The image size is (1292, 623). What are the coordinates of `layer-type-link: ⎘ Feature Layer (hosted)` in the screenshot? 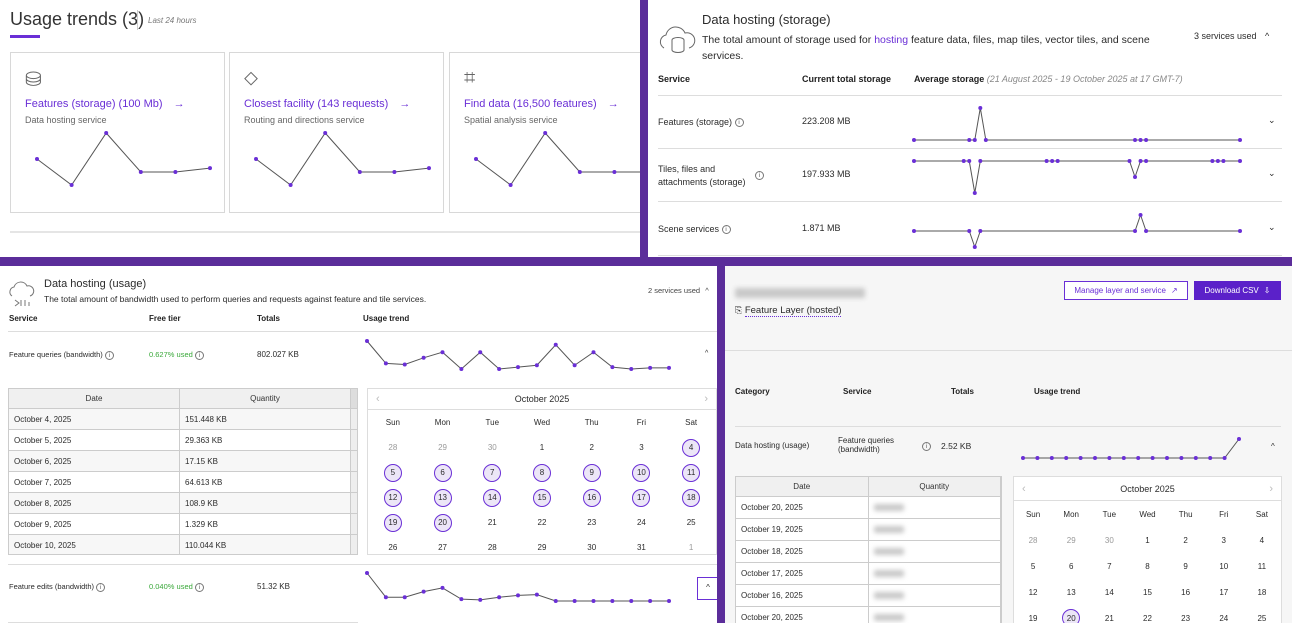 It's located at (788, 311).